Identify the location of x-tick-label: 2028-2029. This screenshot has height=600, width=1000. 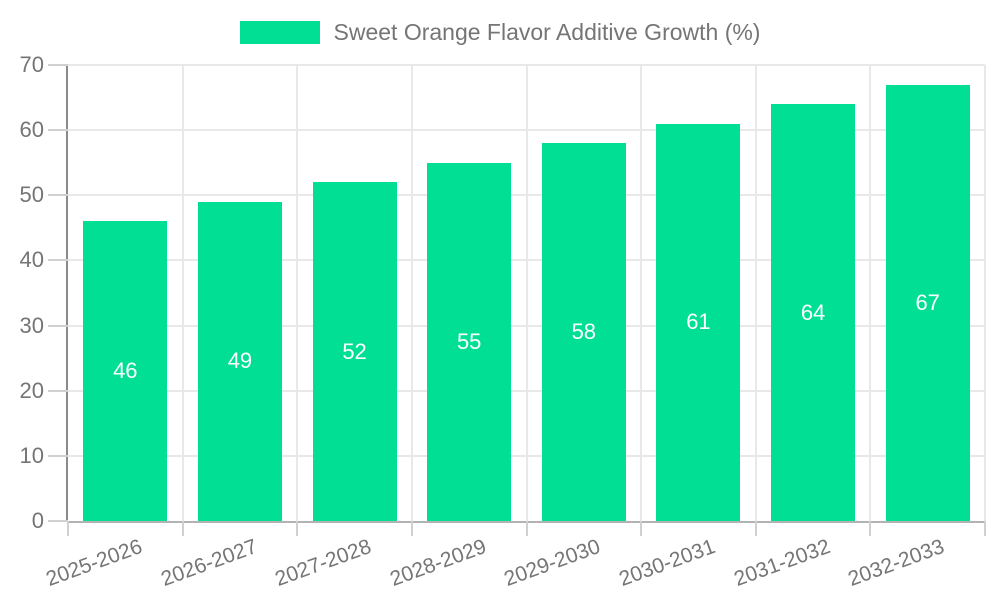
(438, 563).